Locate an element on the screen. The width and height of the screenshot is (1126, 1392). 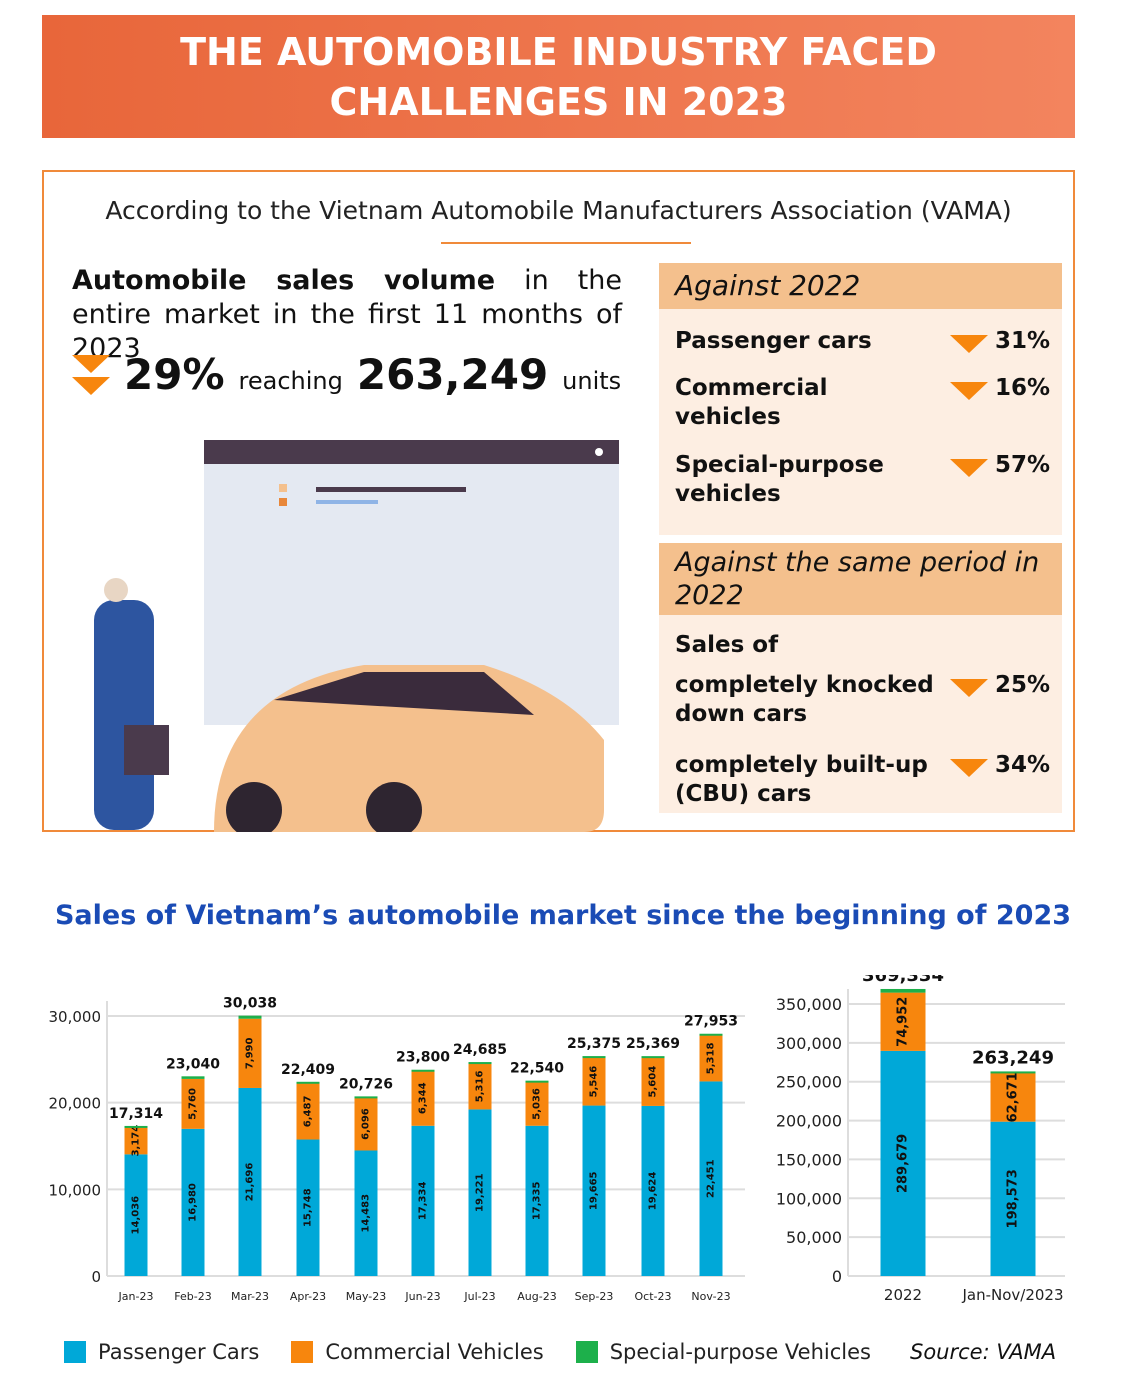
legend-item: Commercial Vehicles is located at coordinates (417, 1352).